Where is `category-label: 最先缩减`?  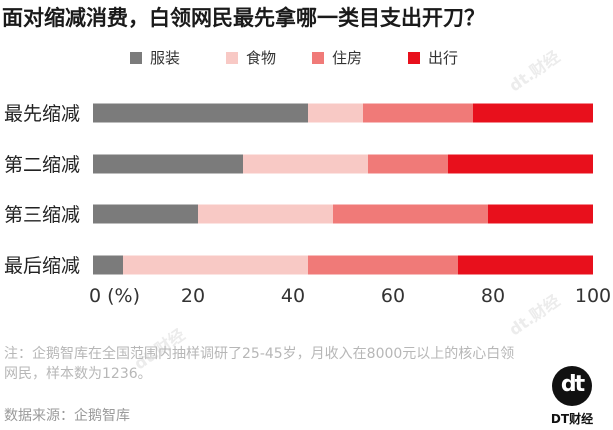
category-label: 最先缩减 is located at coordinates (42, 114).